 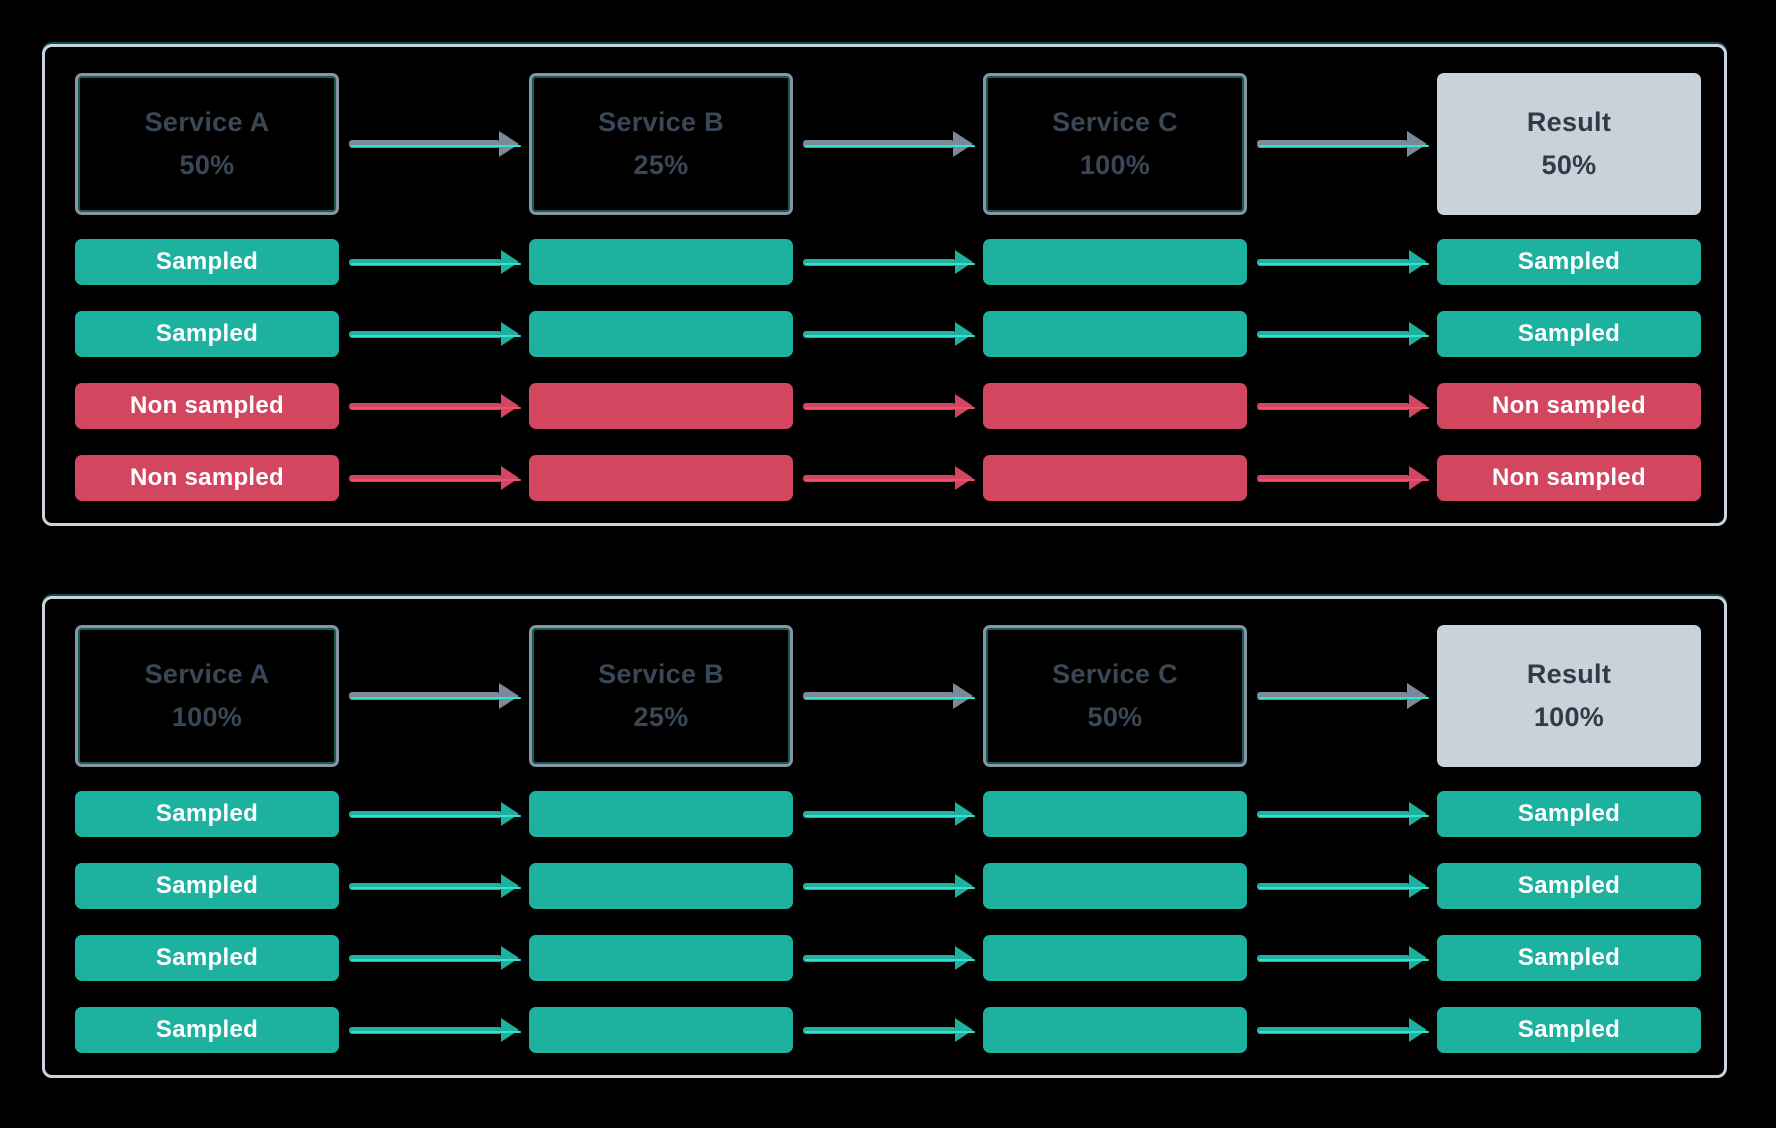 What do you see at coordinates (1115, 122) in the screenshot?
I see `service-name: Service C` at bounding box center [1115, 122].